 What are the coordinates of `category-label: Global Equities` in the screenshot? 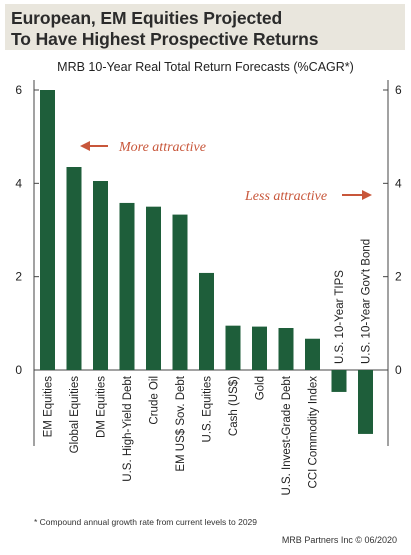 It's located at (75, 415).